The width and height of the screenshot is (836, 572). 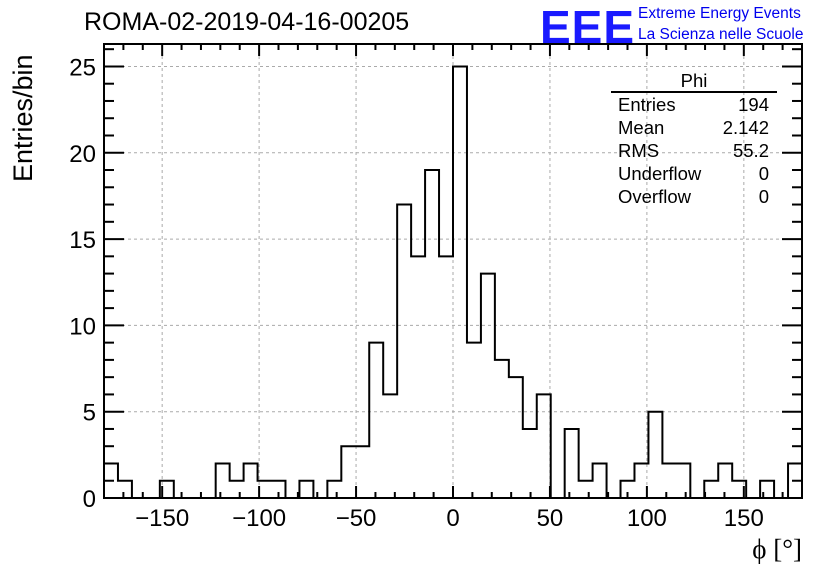 What do you see at coordinates (660, 173) in the screenshot?
I see `stats-label: Underflow` at bounding box center [660, 173].